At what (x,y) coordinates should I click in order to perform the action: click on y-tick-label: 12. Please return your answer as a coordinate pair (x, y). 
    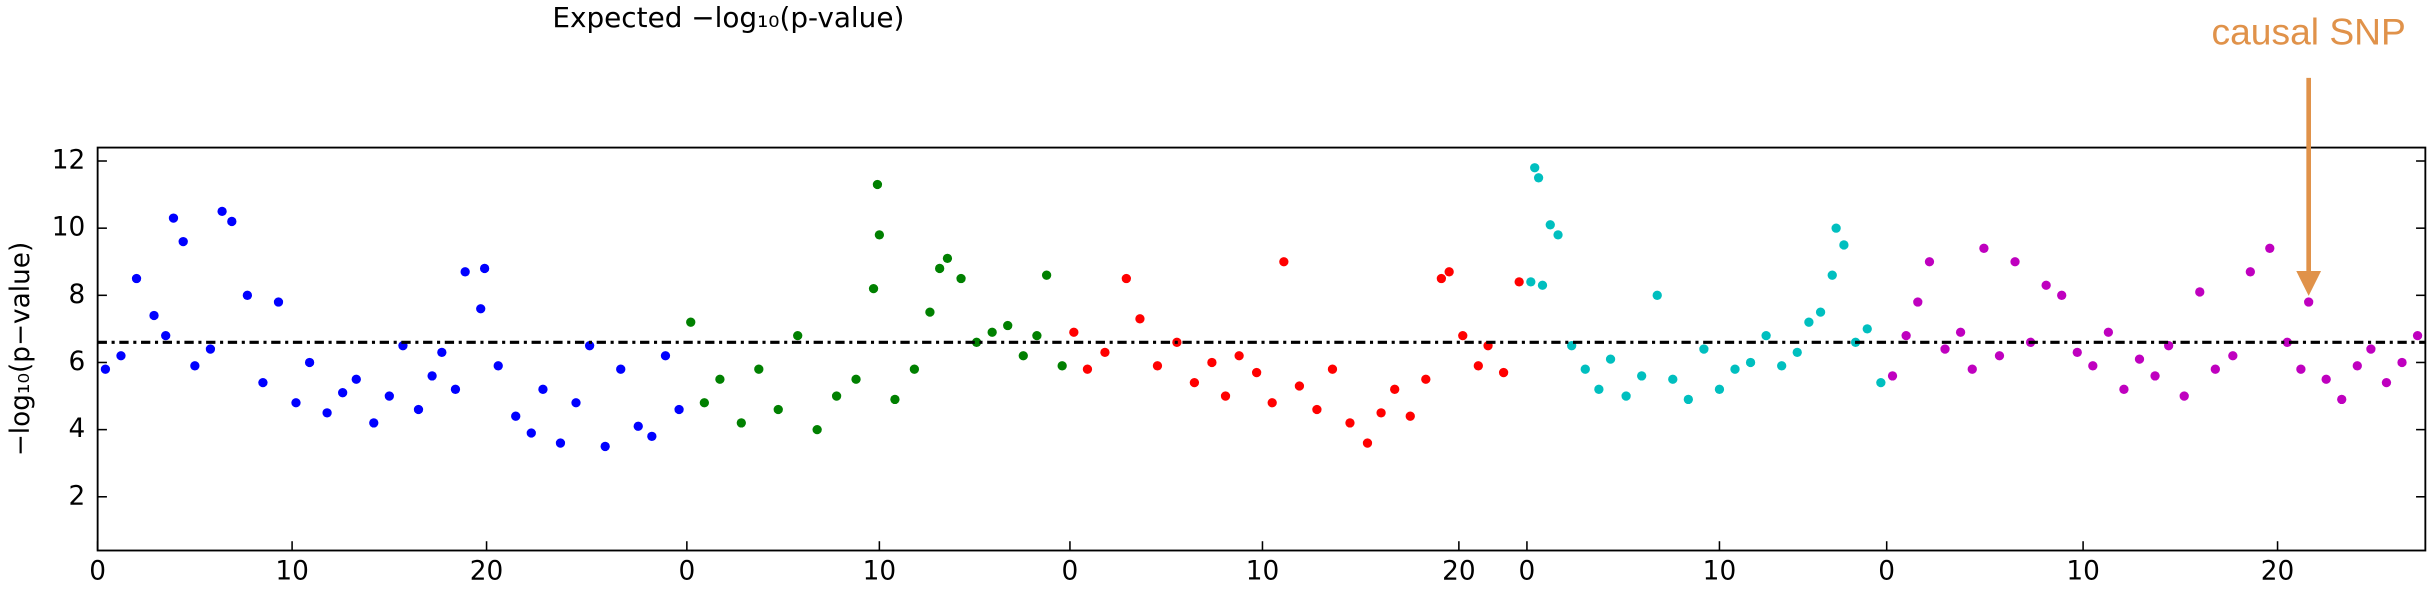
    Looking at the image, I should click on (69, 161).